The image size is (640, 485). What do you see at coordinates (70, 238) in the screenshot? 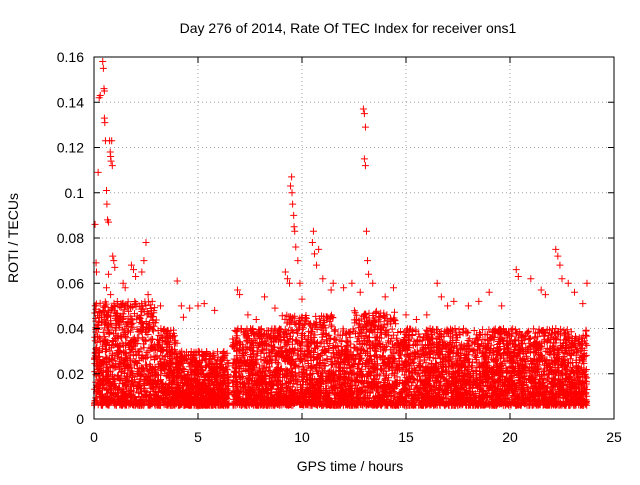
I see `y-tick-label: 0.08` at bounding box center [70, 238].